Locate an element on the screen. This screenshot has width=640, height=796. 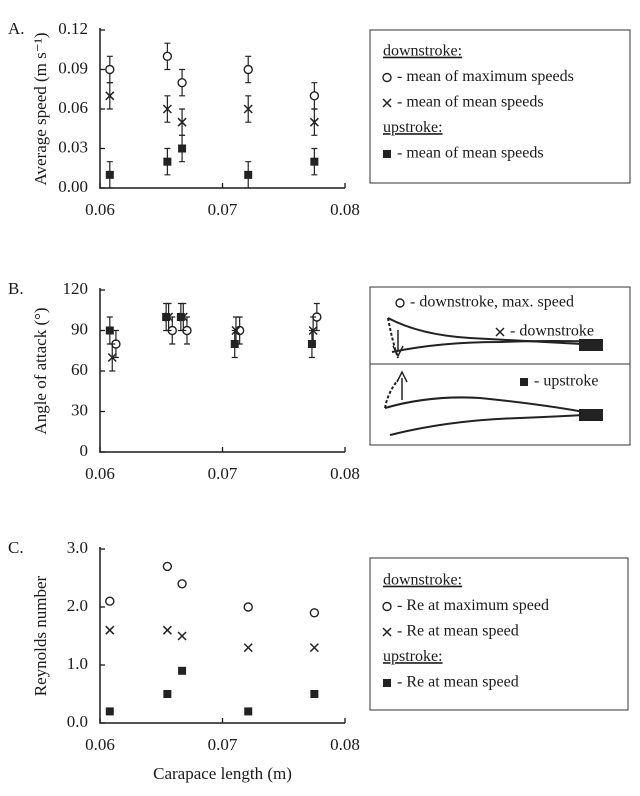
y-tick-label: 2.0 is located at coordinates (77, 605).